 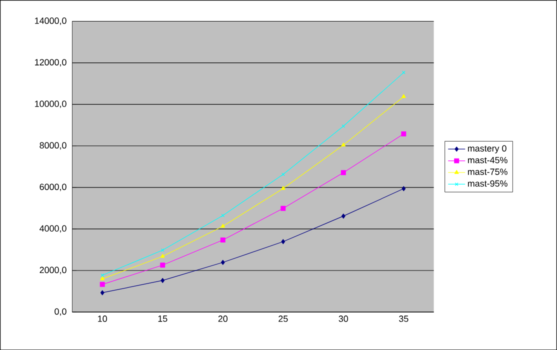 I want to click on y-tick-label: 8000,0, so click(x=53, y=146).